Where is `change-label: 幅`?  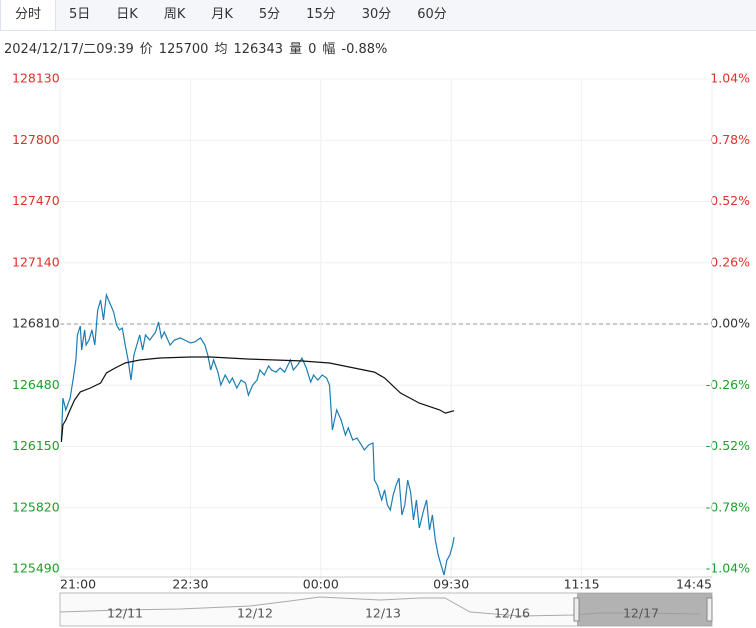
change-label: 幅 is located at coordinates (329, 49).